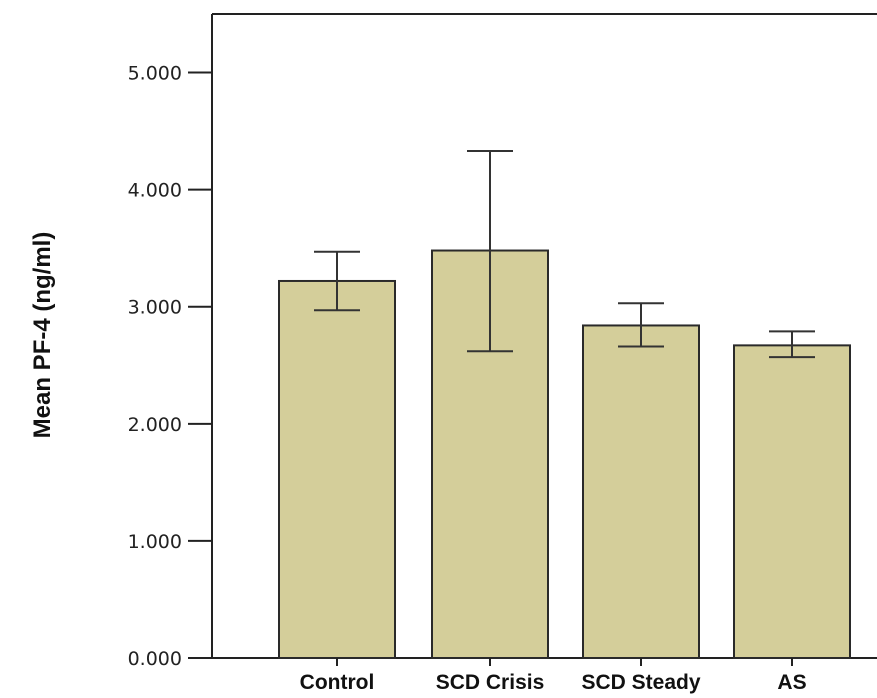 The image size is (877, 698). Describe the element at coordinates (337, 469) in the screenshot. I see `bar-control` at that location.